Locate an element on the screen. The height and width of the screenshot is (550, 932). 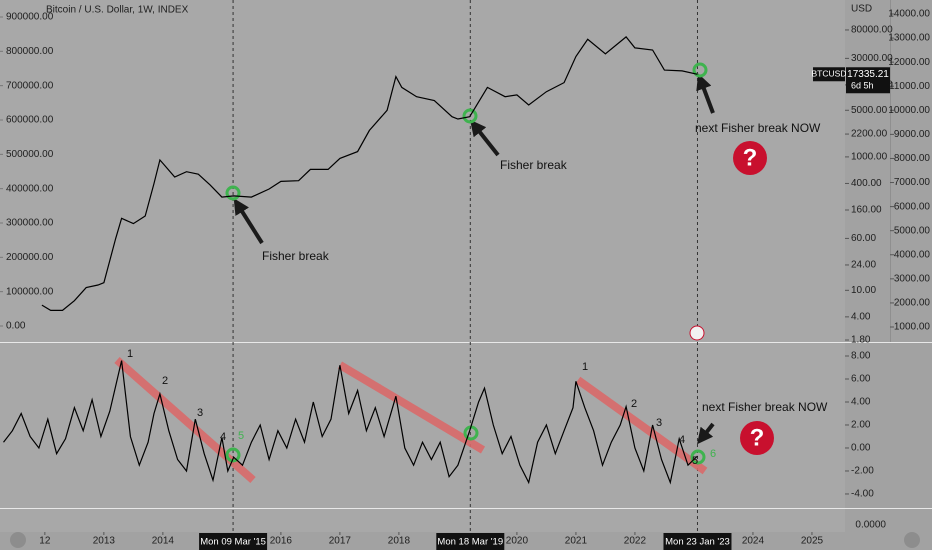
y3-tick-label: 10000.00 is located at coordinates (909, 110).